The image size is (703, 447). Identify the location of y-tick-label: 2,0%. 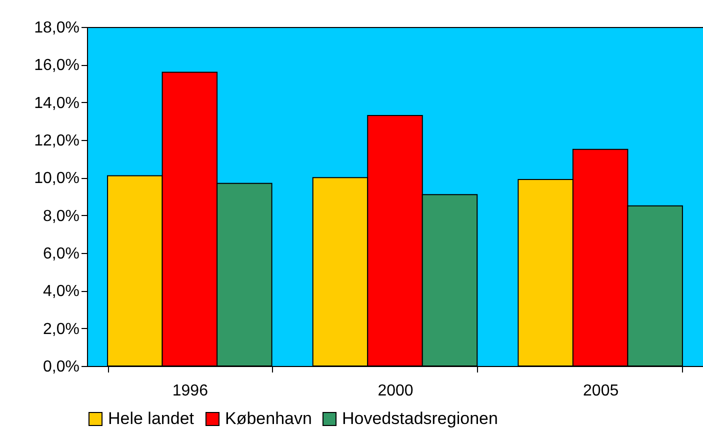
(61, 329).